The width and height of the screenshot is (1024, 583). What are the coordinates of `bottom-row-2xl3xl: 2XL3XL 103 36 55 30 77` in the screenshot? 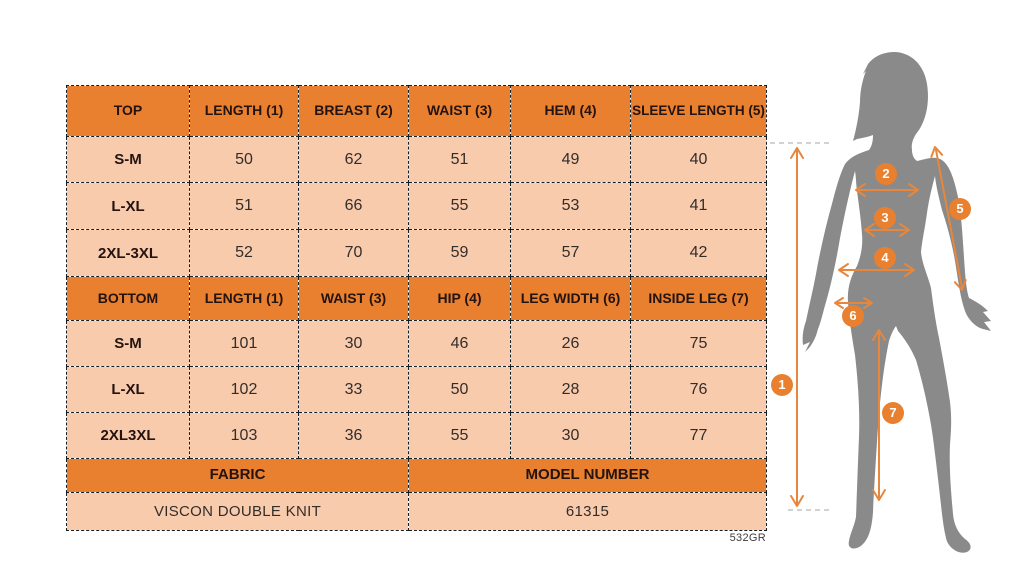 It's located at (416, 435).